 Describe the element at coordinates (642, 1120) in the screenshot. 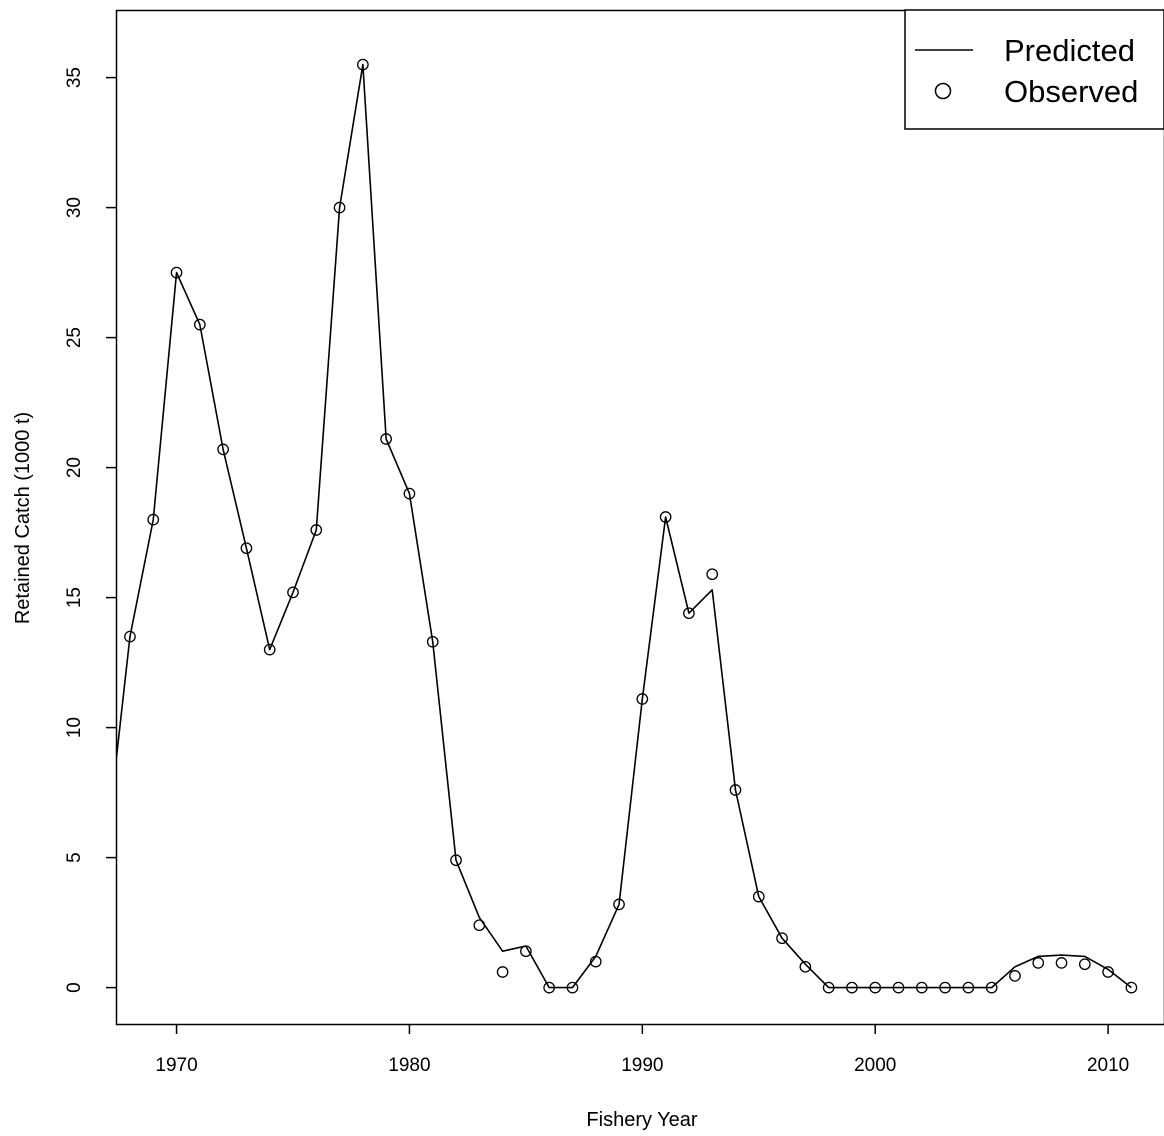

I see `x-axis-title: Fishery Year` at that location.